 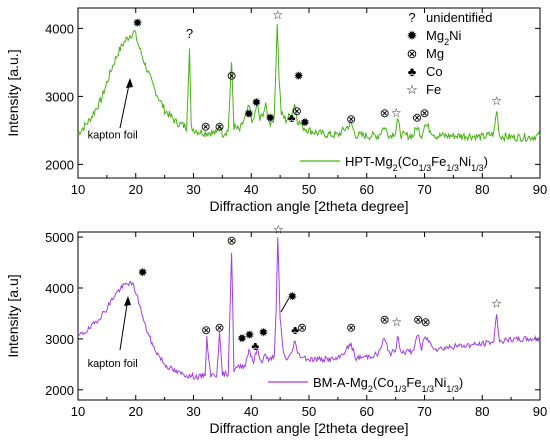 What do you see at coordinates (369, 161) in the screenshot?
I see `series-legend-label-part: HPT-Mg` at bounding box center [369, 161].